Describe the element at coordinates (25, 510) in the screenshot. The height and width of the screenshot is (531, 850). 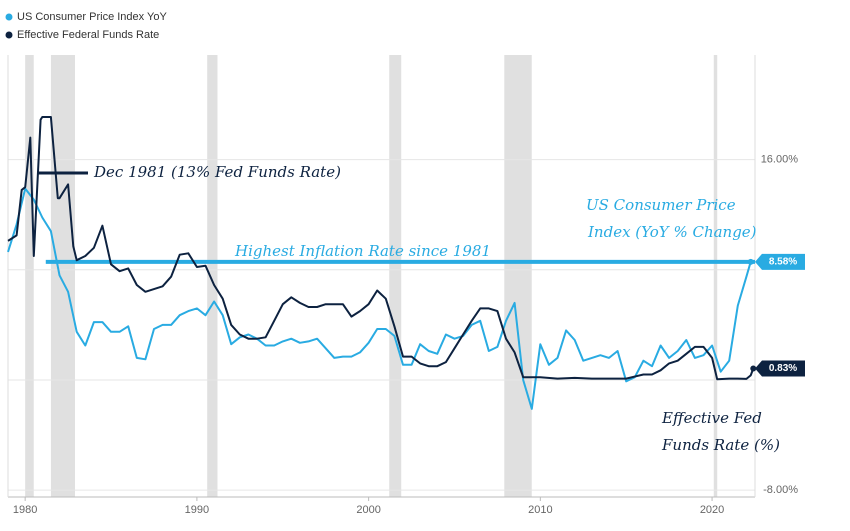
I see `x-tick-label: 1980` at that location.